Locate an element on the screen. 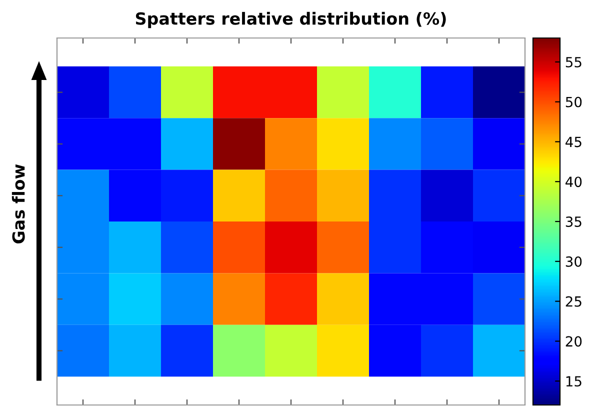  color-bar-label: 40 is located at coordinates (574, 182).